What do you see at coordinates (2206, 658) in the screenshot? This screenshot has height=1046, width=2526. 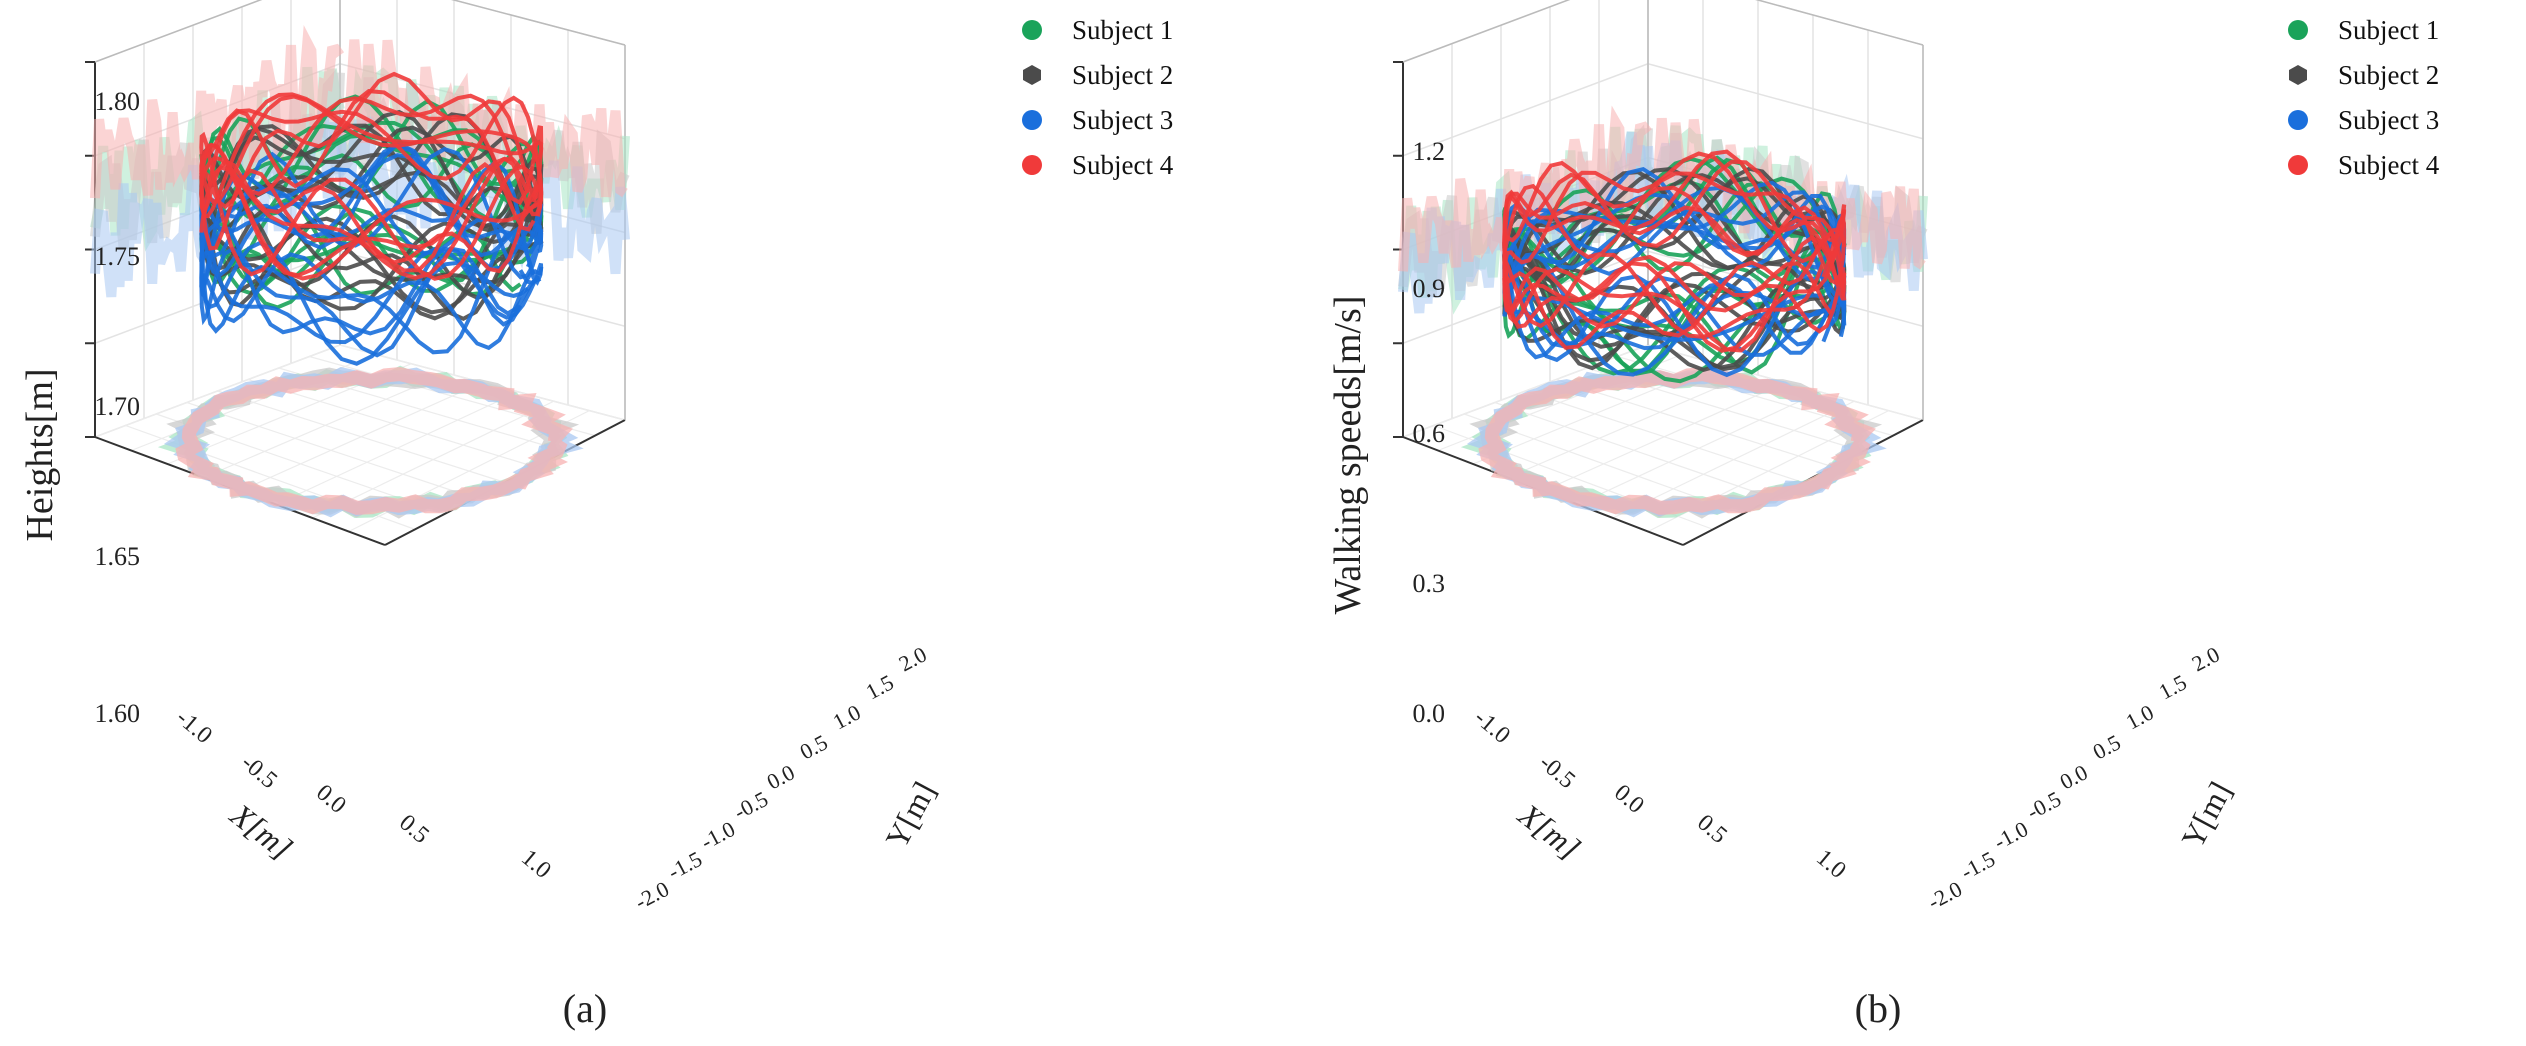 I see `chart-b-ytick: 2.0` at bounding box center [2206, 658].